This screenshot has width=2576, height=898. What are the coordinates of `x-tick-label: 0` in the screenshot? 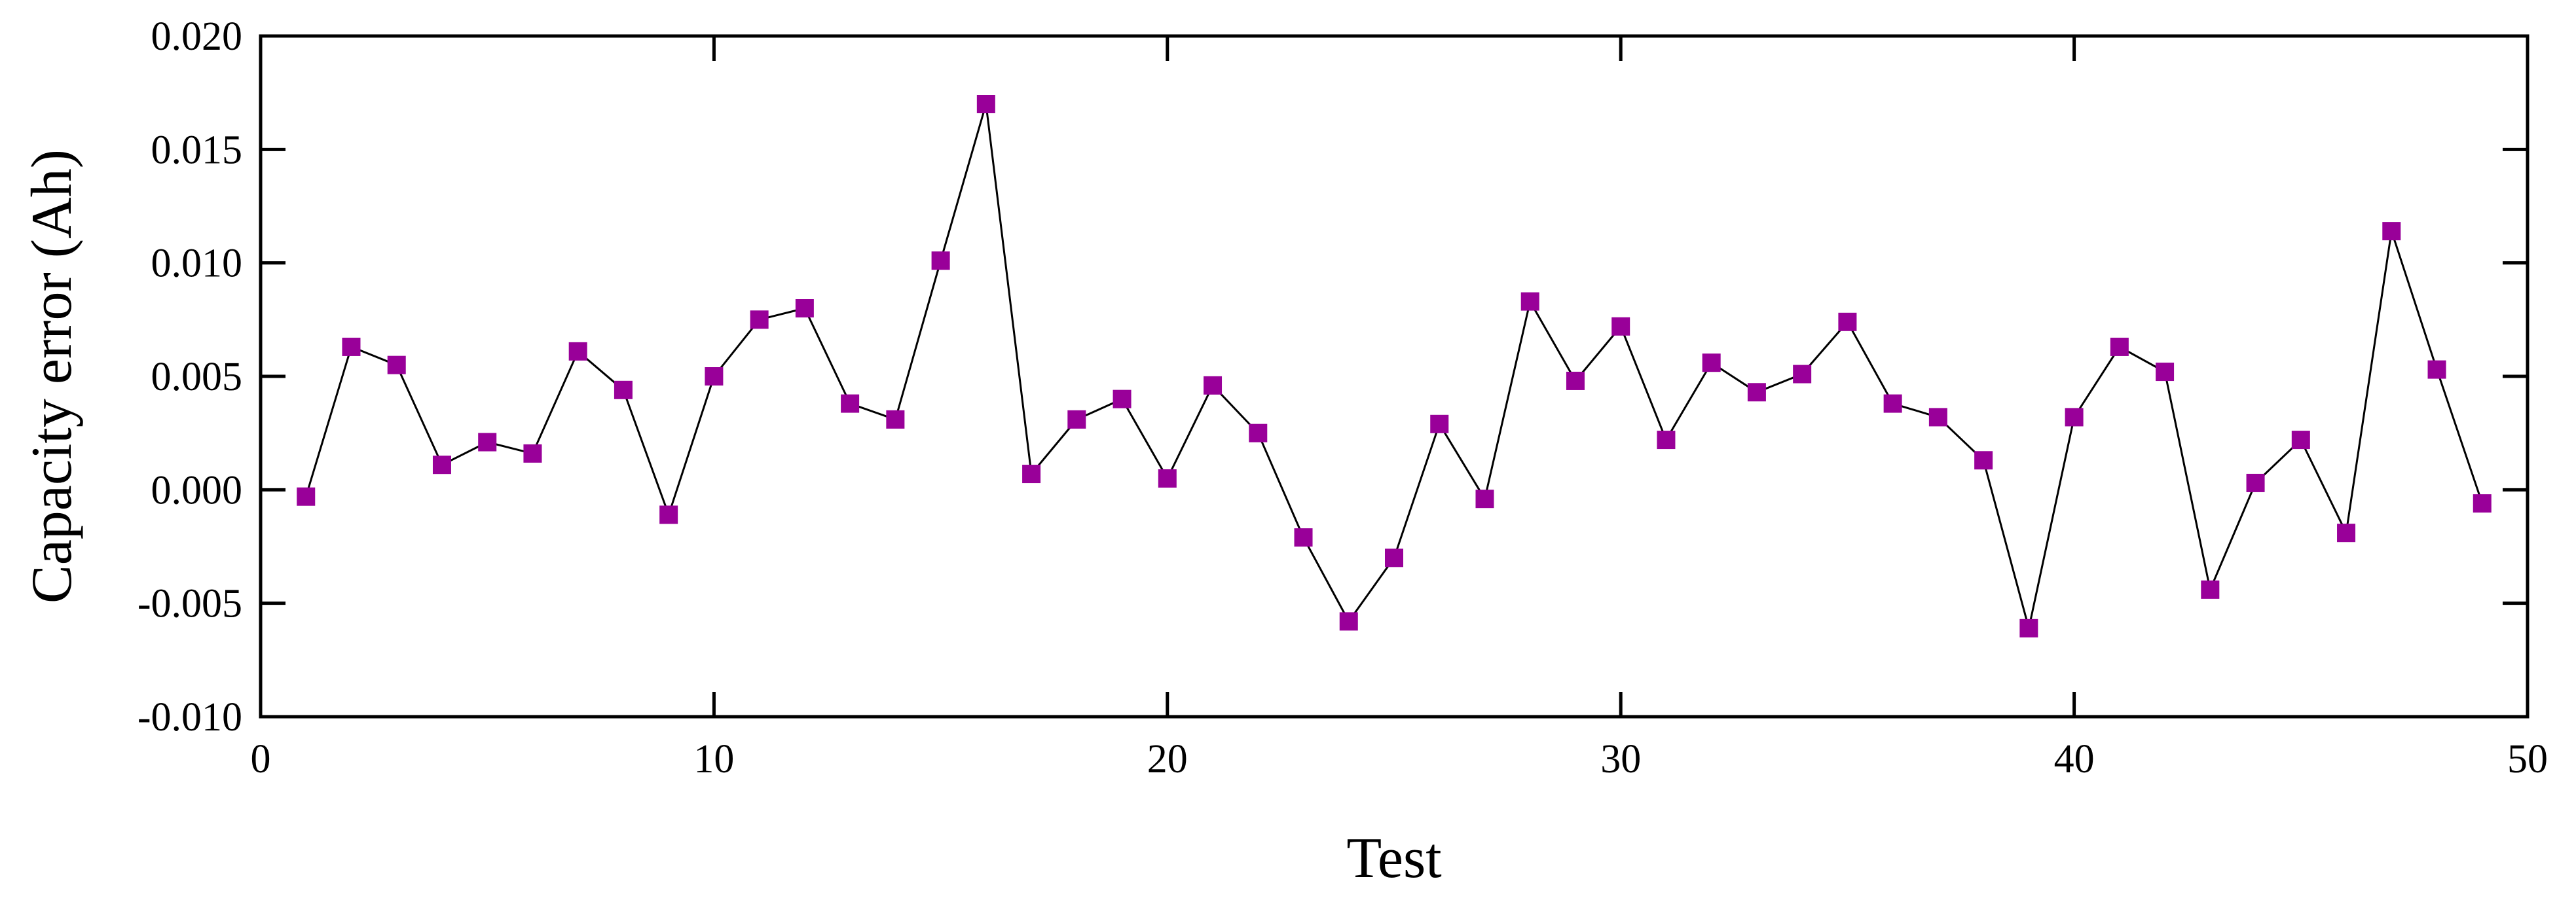 It's located at (261, 759).